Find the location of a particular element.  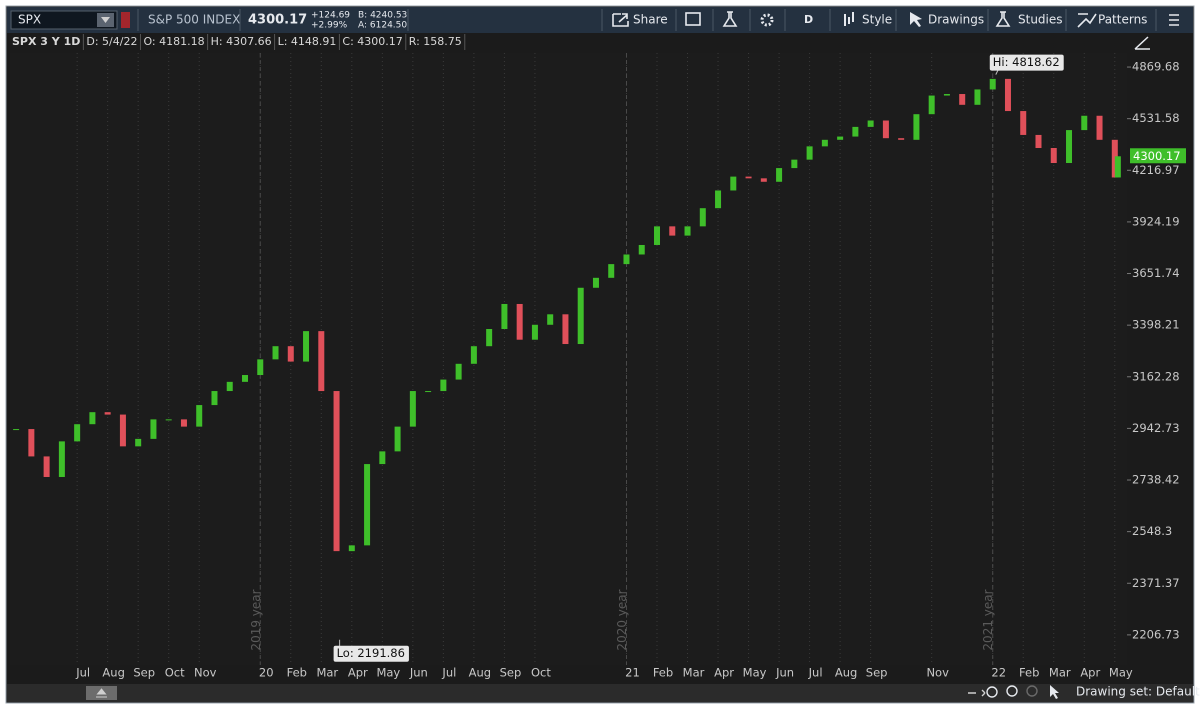

scrollbar is located at coordinates (600, 693).